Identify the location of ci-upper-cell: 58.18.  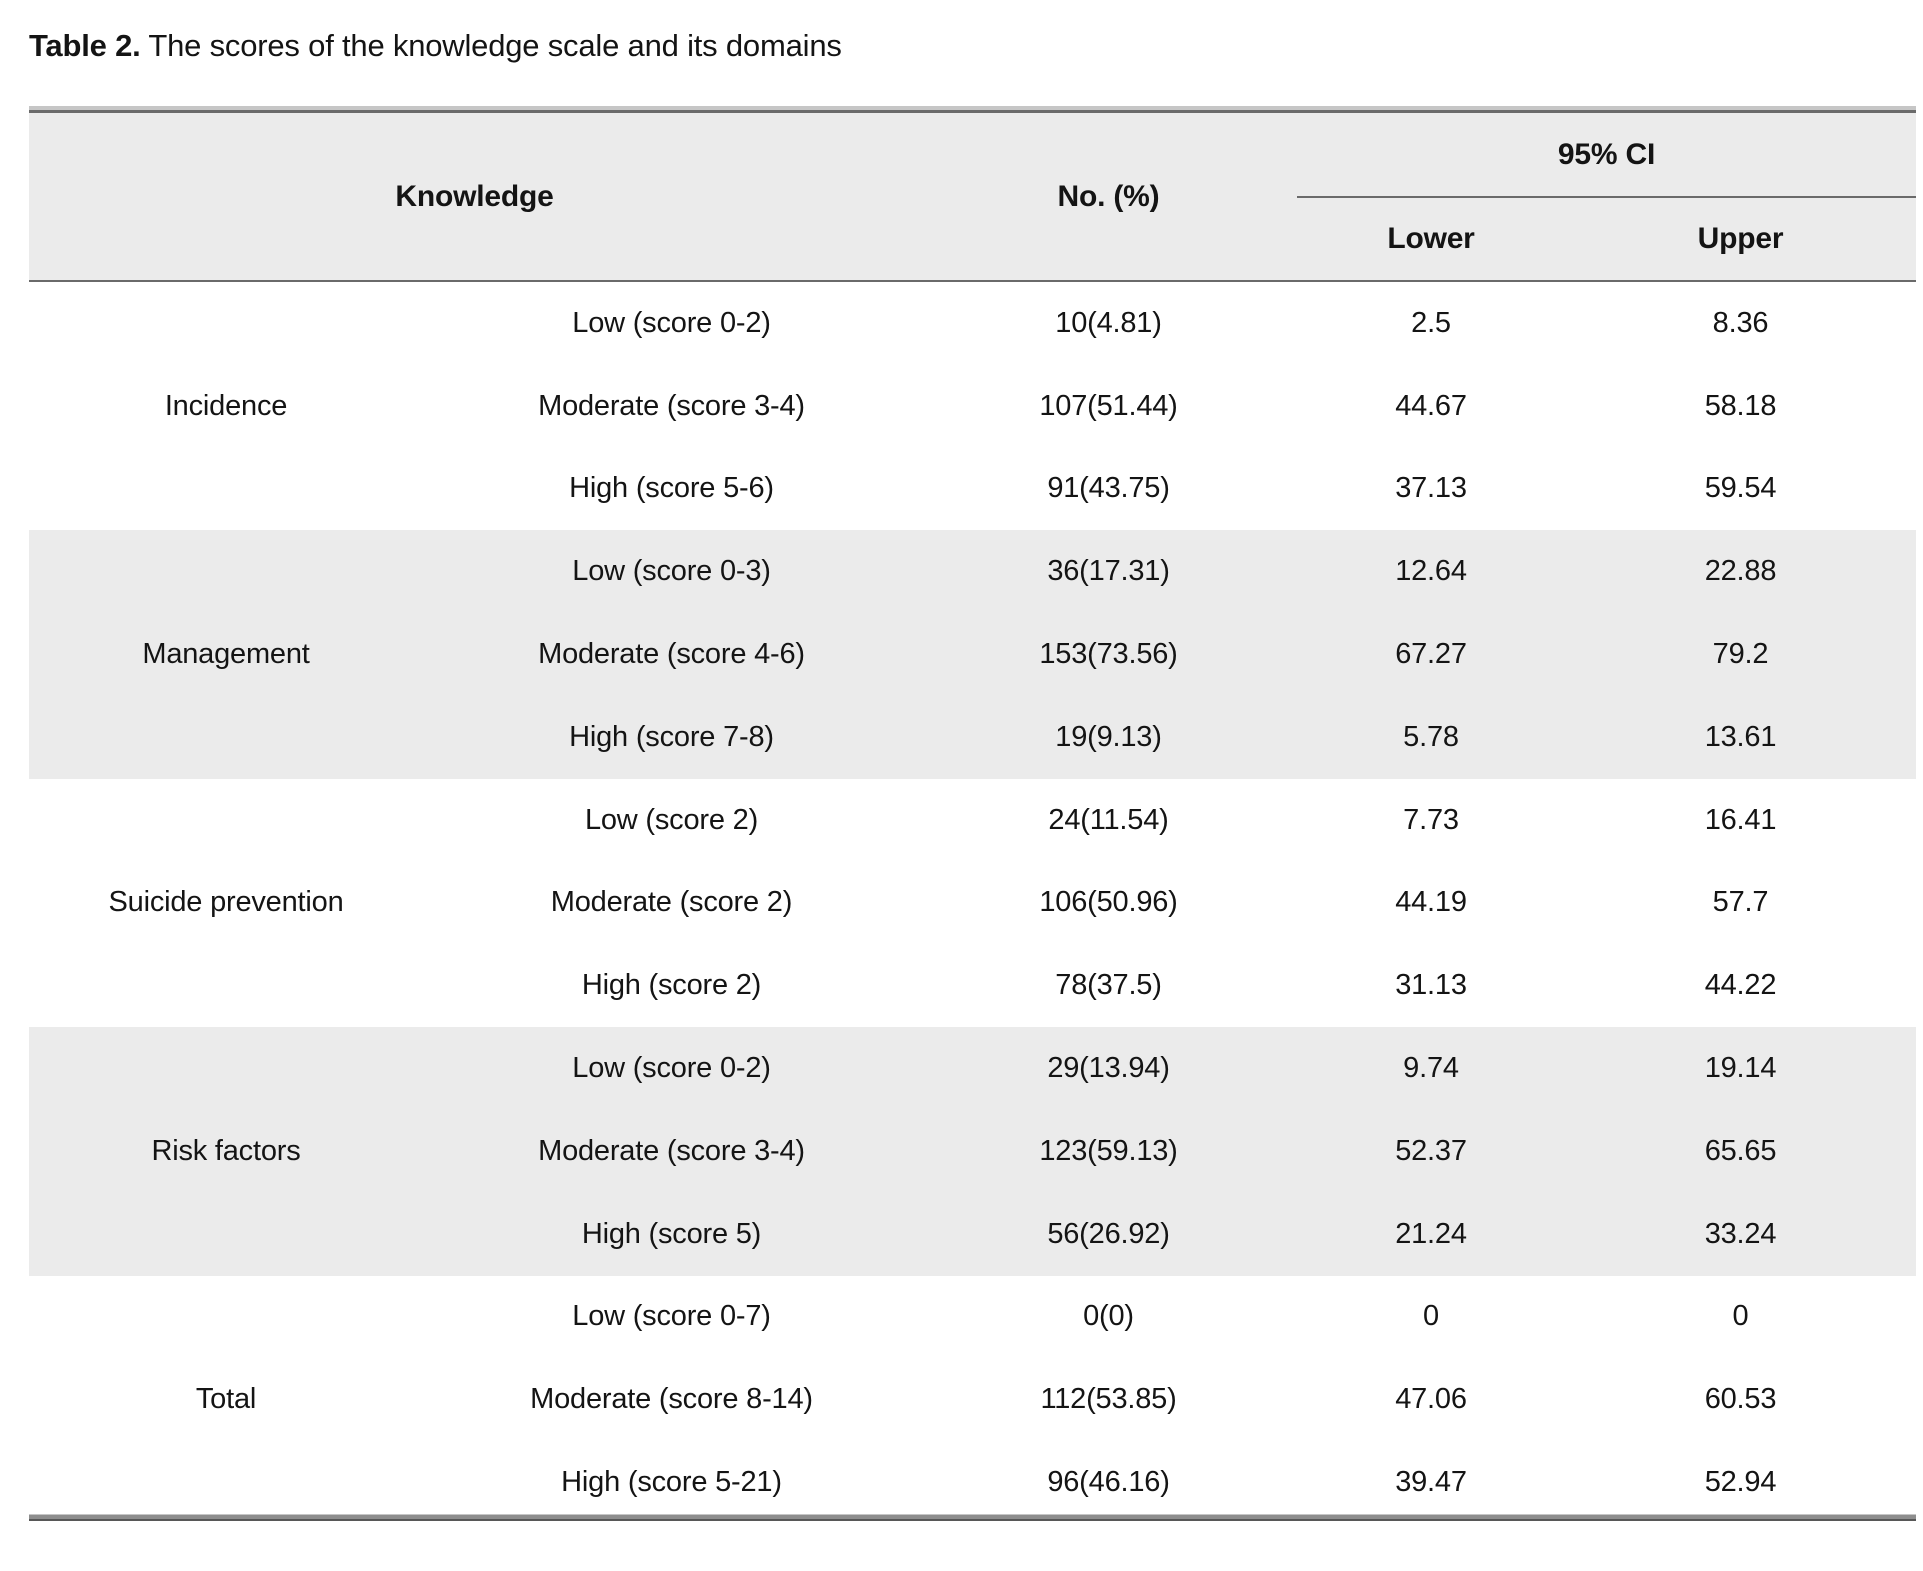
(1740, 405).